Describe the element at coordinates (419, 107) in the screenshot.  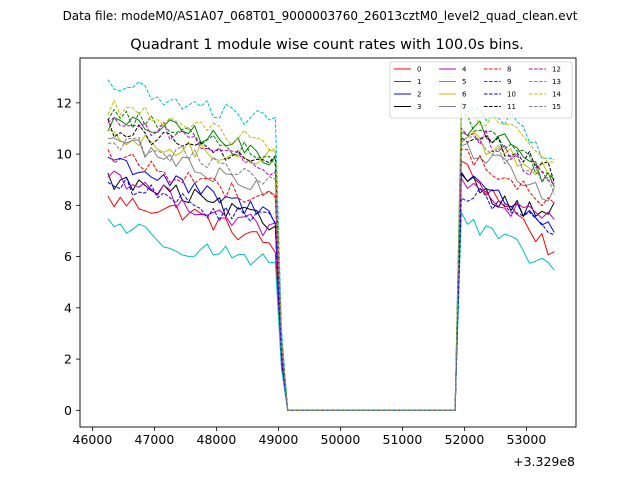
I see `legend-label-3: 3` at that location.